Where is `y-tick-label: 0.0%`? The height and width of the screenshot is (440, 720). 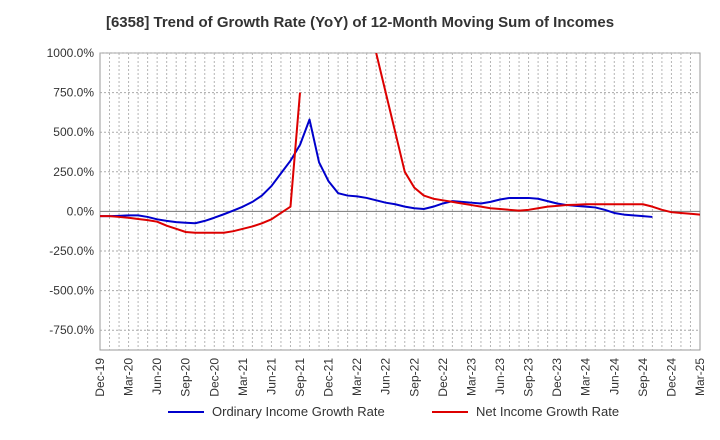
y-tick-label: 0.0% is located at coordinates (81, 211).